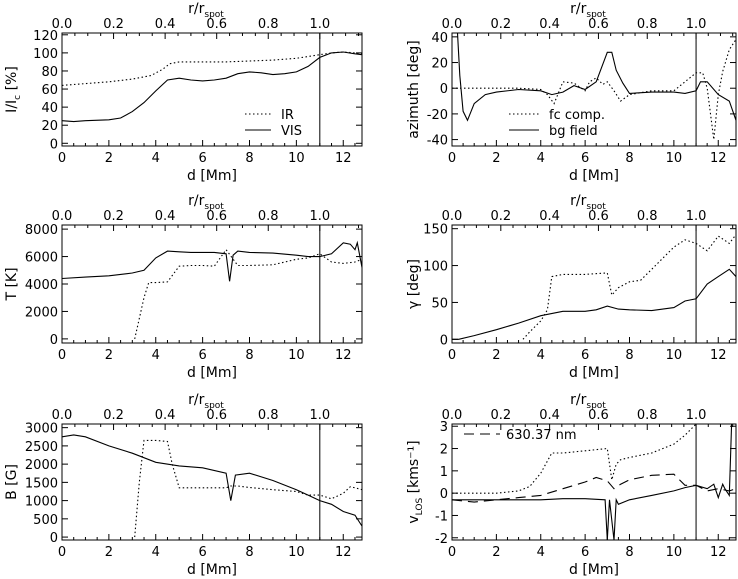 Image resolution: width=738 pixels, height=579 pixels. Describe the element at coordinates (45, 520) in the screenshot. I see `y-tick-label: 500` at that location.